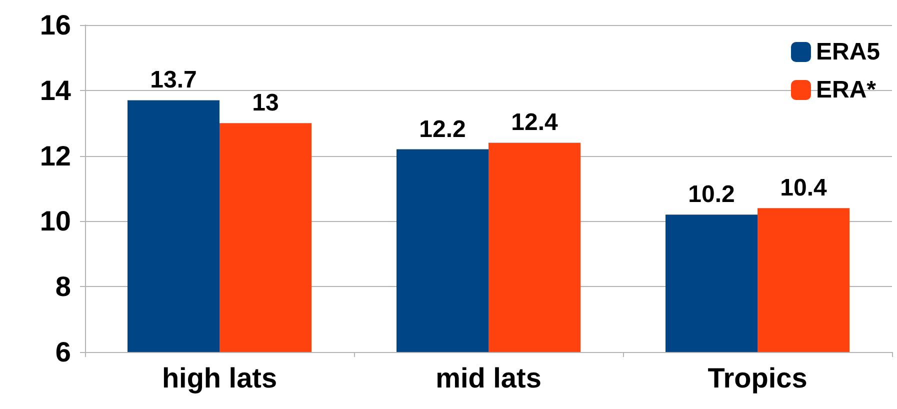 This screenshot has height=409, width=897. What do you see at coordinates (220, 378) in the screenshot?
I see `x-tick-label: high lats` at bounding box center [220, 378].